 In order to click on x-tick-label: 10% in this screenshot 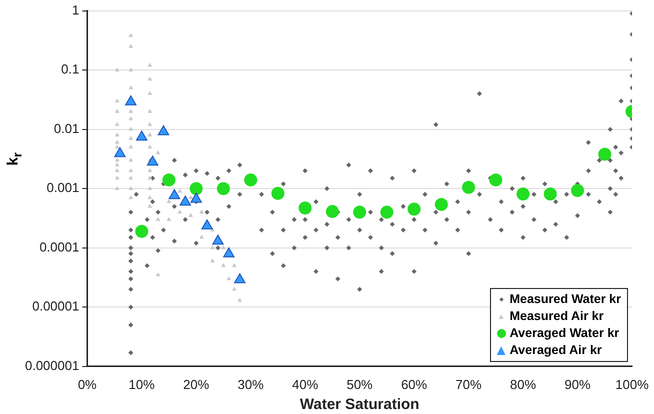, I will do `click(142, 384)`.